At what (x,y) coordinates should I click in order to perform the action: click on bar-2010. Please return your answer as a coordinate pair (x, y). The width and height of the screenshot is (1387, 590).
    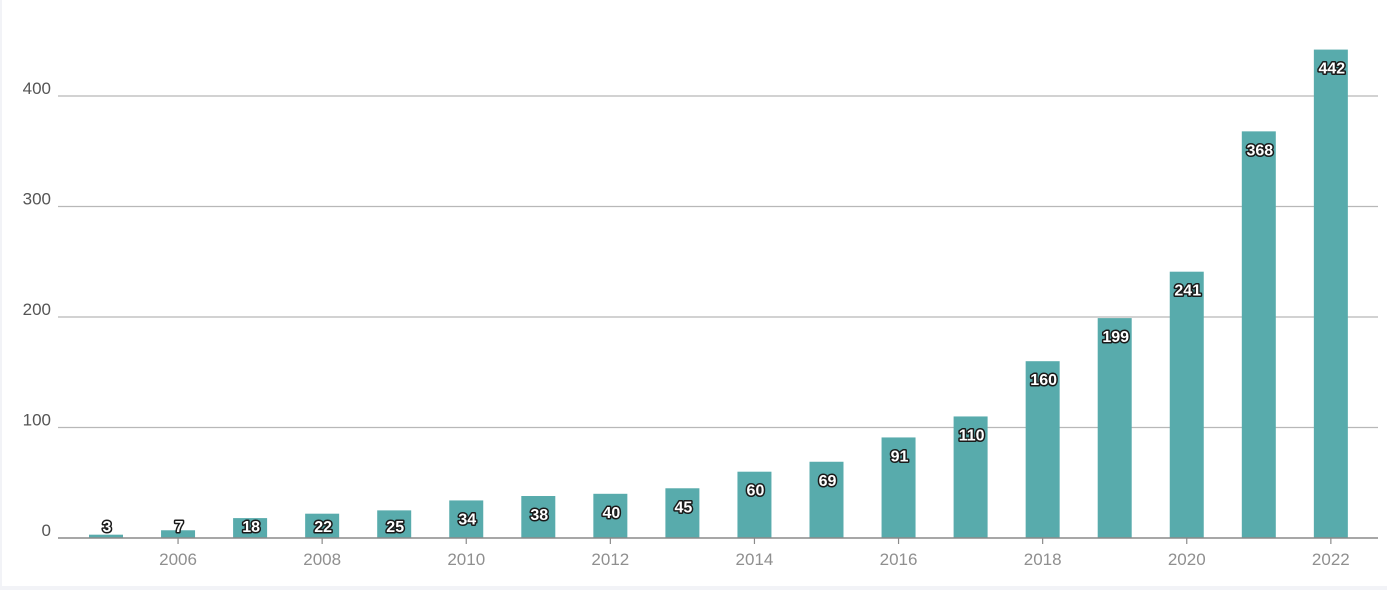
    Looking at the image, I should click on (466, 519).